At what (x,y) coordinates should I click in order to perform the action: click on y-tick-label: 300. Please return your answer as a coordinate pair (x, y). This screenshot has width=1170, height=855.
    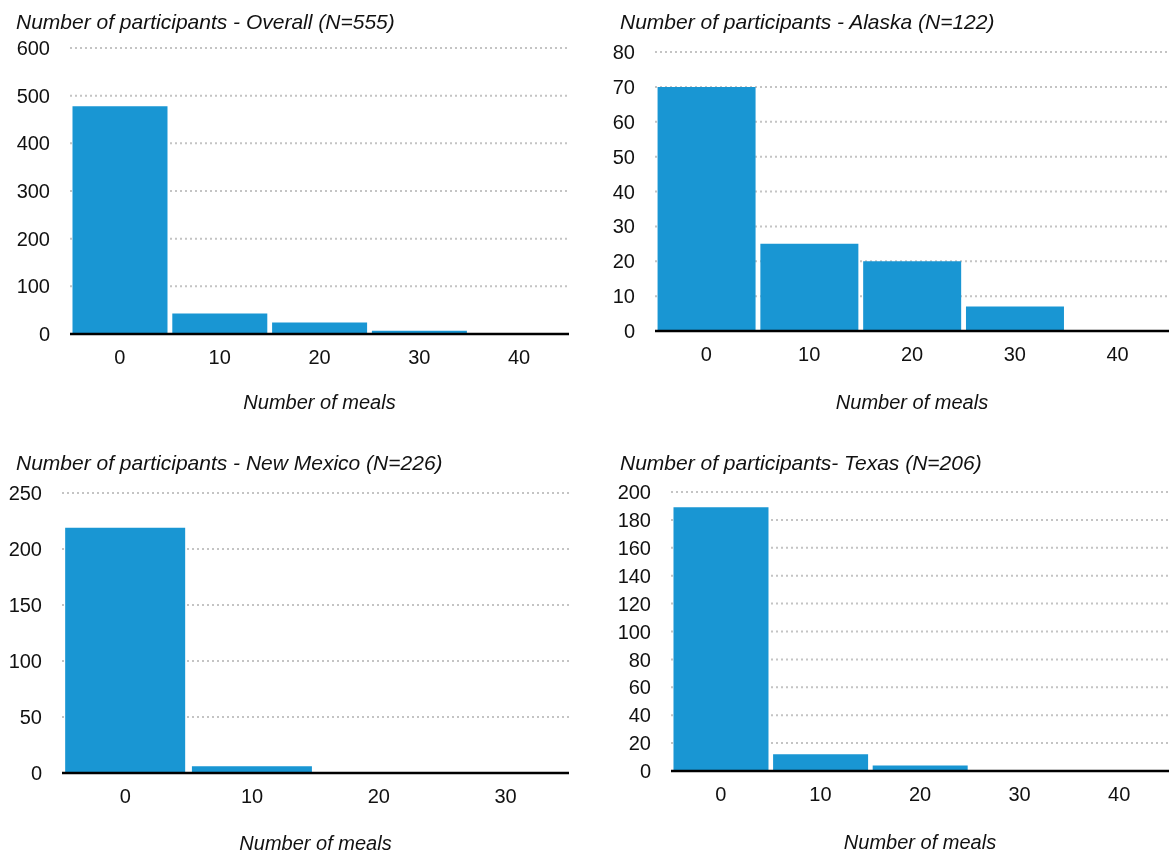
    Looking at the image, I should click on (33, 191).